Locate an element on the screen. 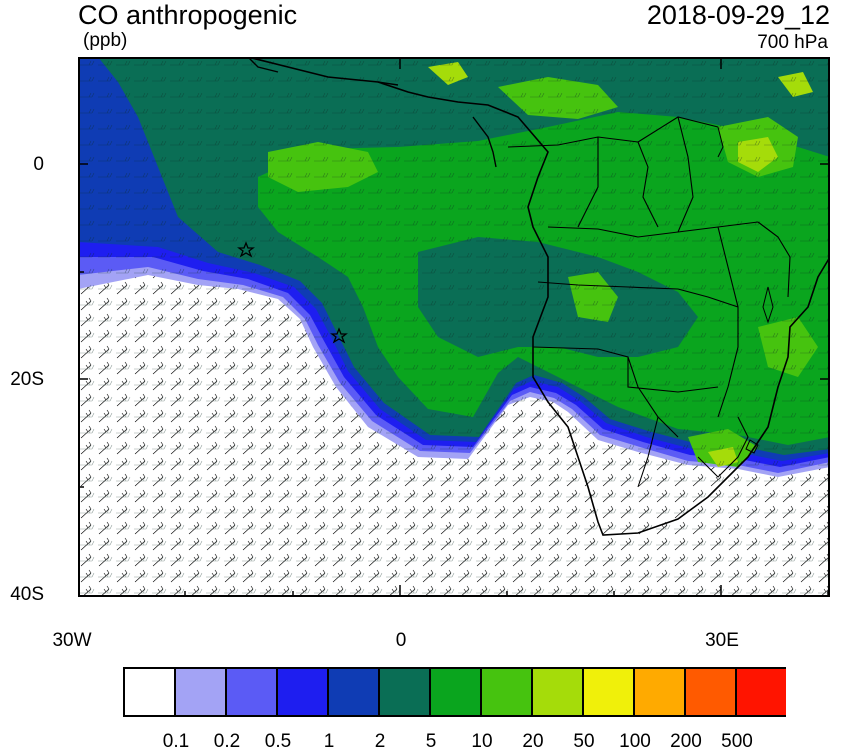  y-tick-label-20s: 20S is located at coordinates (27, 379).